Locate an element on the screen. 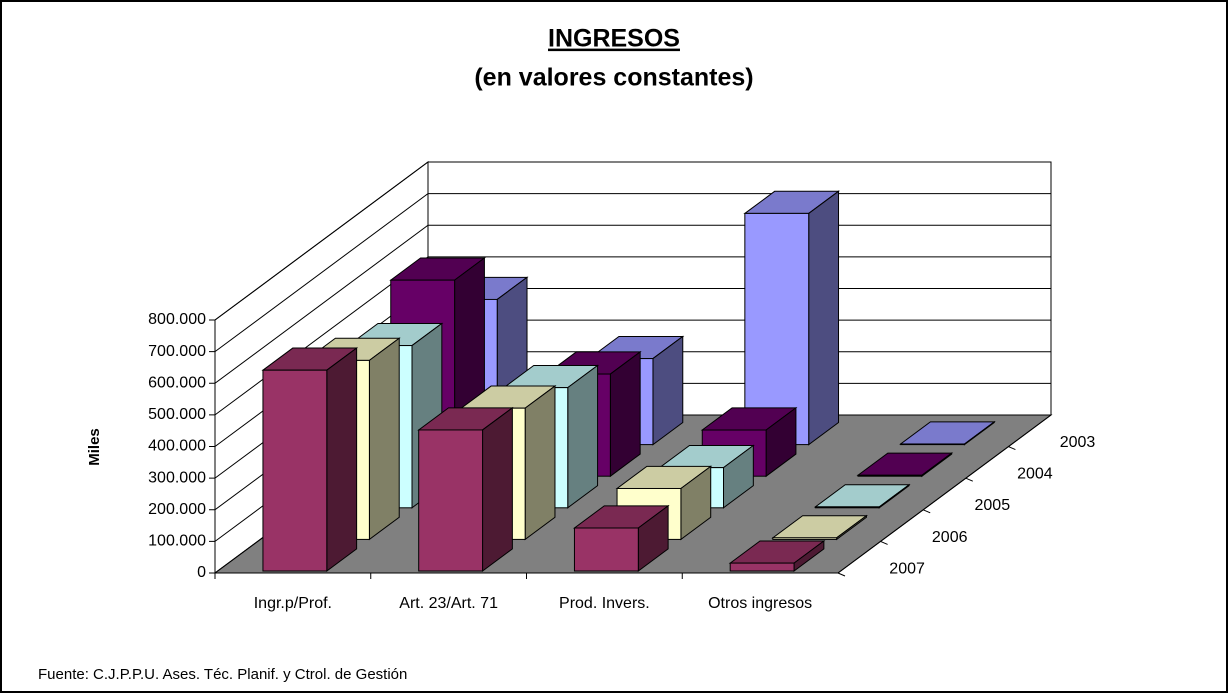 The height and width of the screenshot is (694, 1229). chart-title: INGRESOS is located at coordinates (614, 39).